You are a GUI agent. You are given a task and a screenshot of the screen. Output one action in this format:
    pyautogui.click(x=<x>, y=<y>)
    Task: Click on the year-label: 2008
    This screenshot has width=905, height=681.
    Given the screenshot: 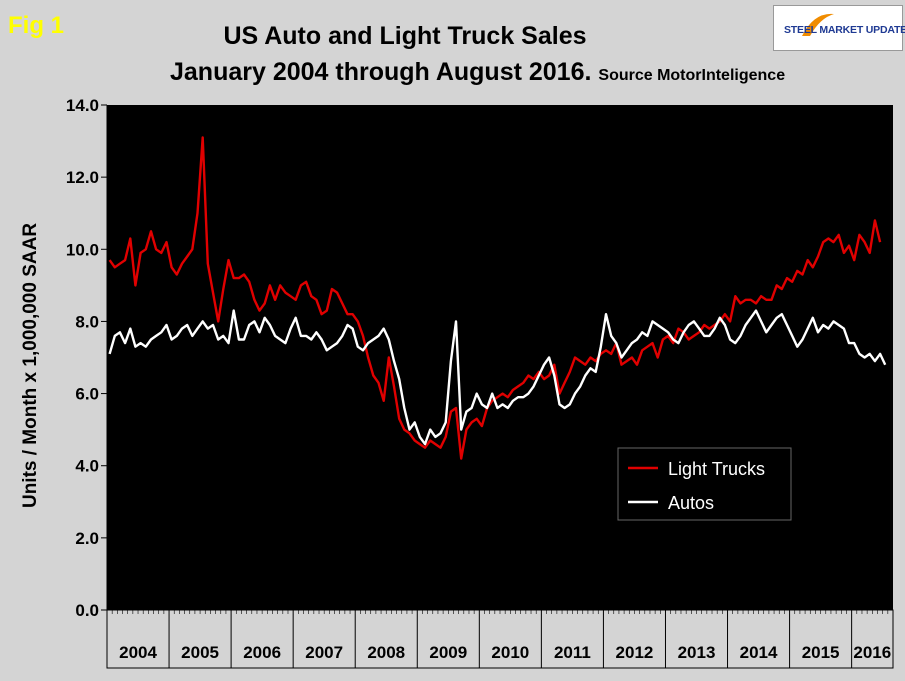 What is the action you would take?
    pyautogui.click(x=386, y=652)
    